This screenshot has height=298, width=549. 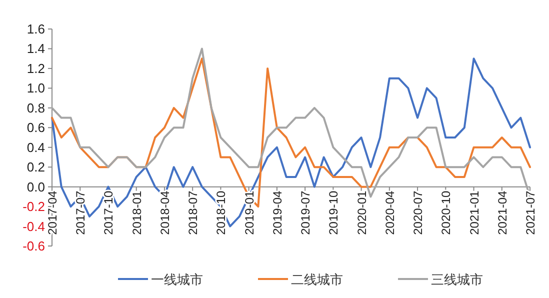 What do you see at coordinates (221, 212) in the screenshot?
I see `x-tick-label: 2018-10` at bounding box center [221, 212].